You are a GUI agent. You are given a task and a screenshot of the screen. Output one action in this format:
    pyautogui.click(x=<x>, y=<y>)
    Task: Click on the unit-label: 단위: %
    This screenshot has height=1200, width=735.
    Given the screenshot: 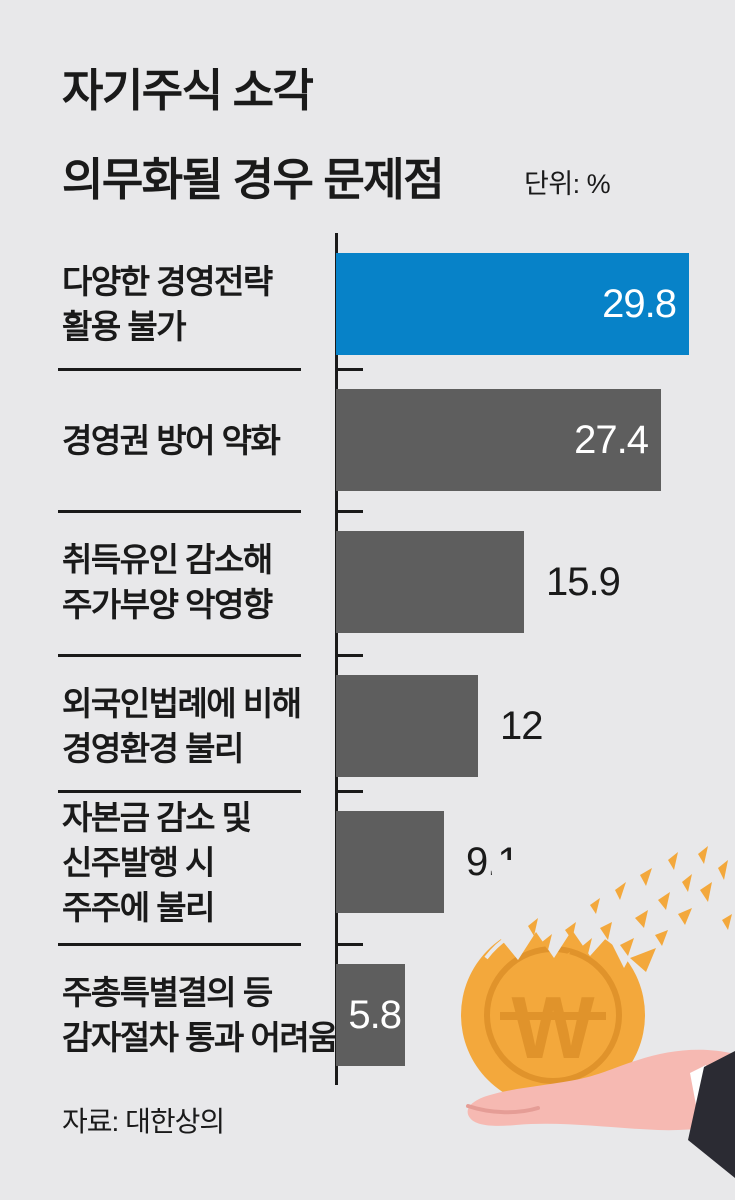 What is the action you would take?
    pyautogui.click(x=567, y=184)
    